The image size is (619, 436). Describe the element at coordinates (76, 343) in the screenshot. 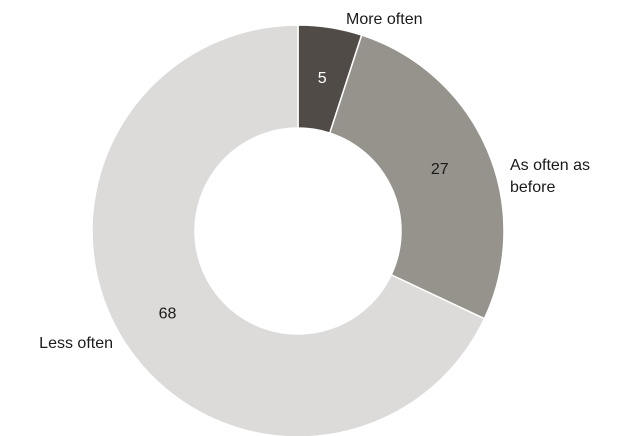

I see `category-label-less-often: Less often` at that location.